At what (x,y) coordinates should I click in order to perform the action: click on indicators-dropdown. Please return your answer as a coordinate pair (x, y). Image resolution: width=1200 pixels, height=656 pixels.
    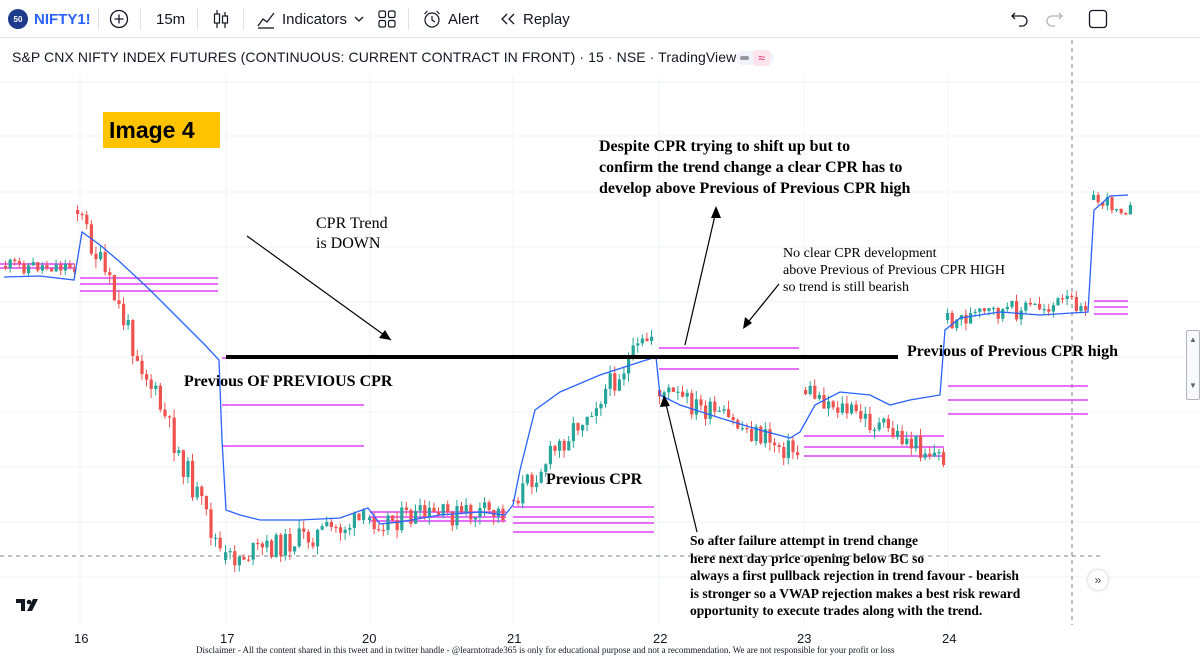
    Looking at the image, I should click on (359, 19).